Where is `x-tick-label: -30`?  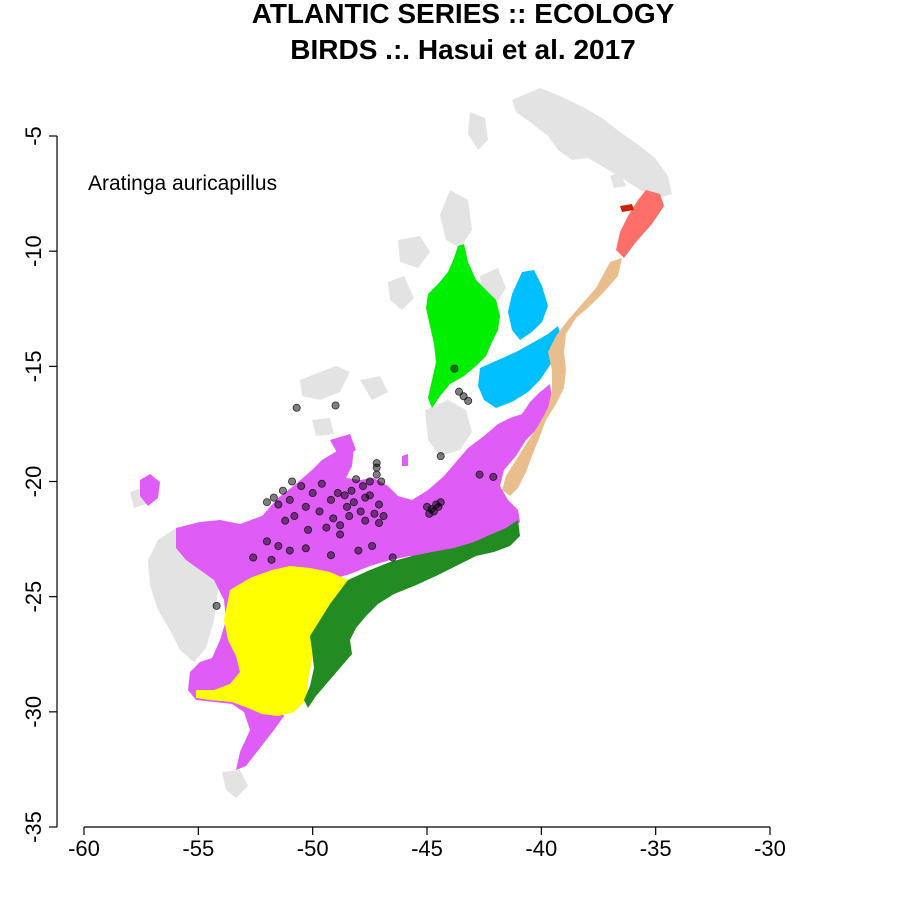
x-tick-label: -30 is located at coordinates (770, 848).